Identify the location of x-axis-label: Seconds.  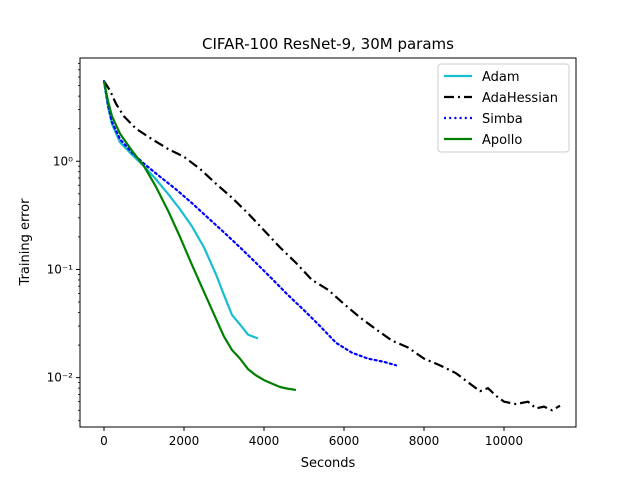
(328, 463).